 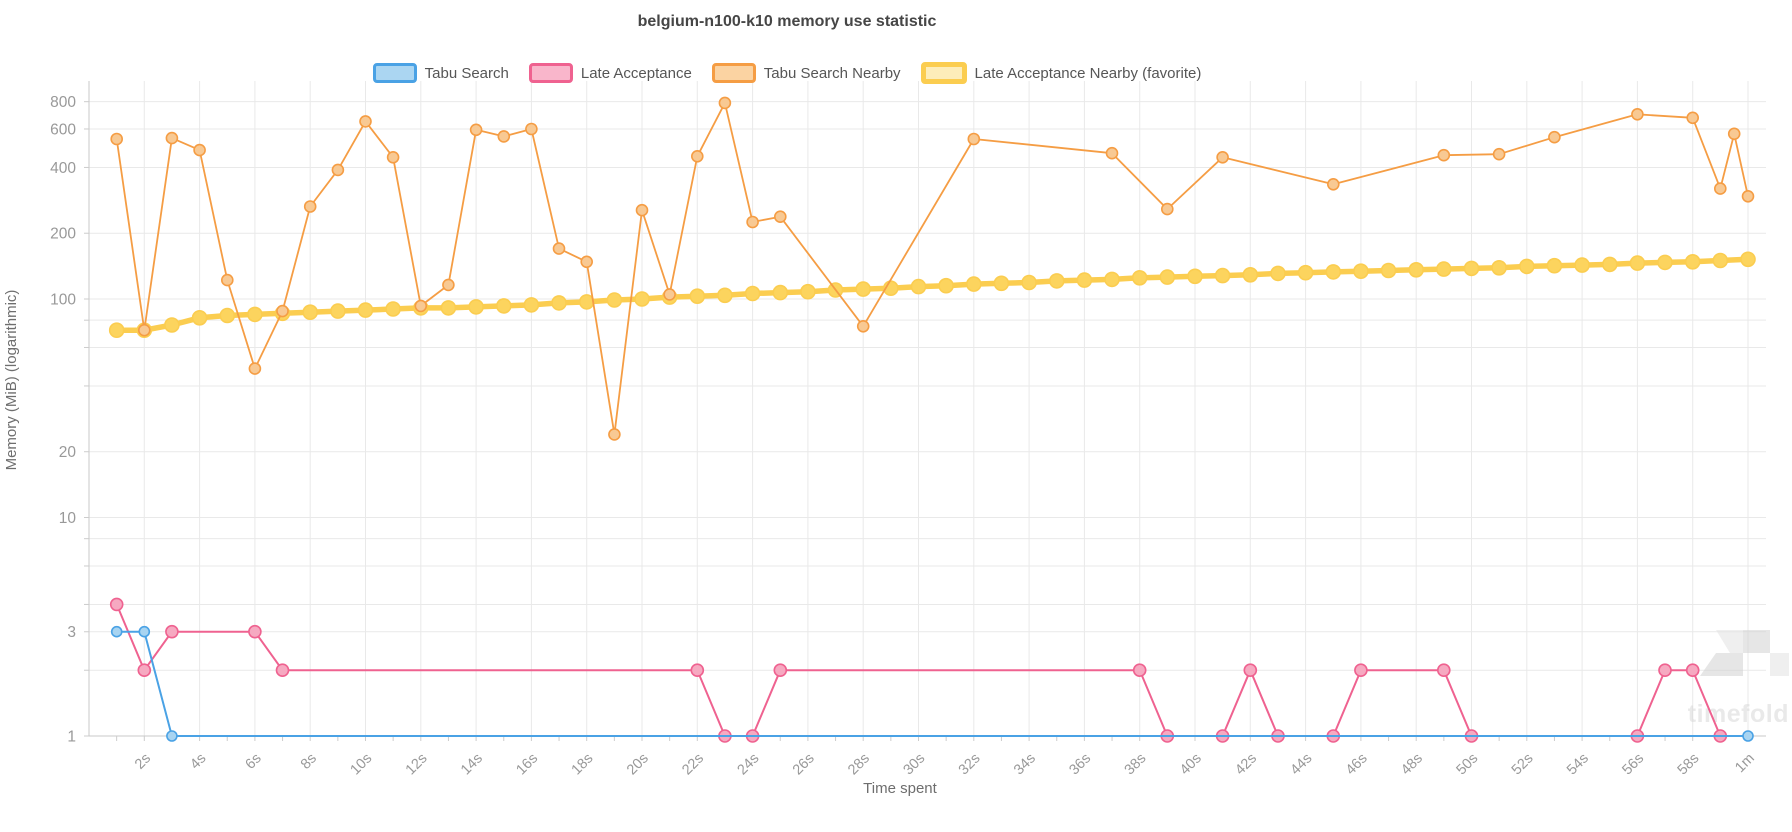 What do you see at coordinates (440, 73) in the screenshot?
I see `legend-item-tabu-search: Tabu Search` at bounding box center [440, 73].